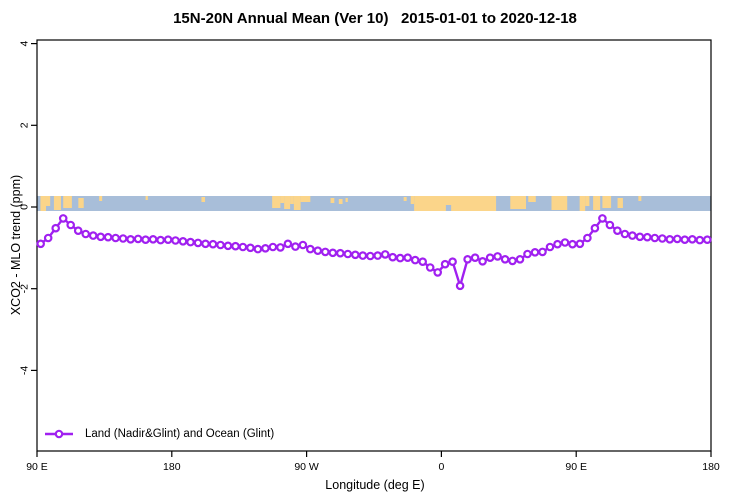 This screenshot has height=500, width=750. I want to click on y-tick-label: 2, so click(25, 125).